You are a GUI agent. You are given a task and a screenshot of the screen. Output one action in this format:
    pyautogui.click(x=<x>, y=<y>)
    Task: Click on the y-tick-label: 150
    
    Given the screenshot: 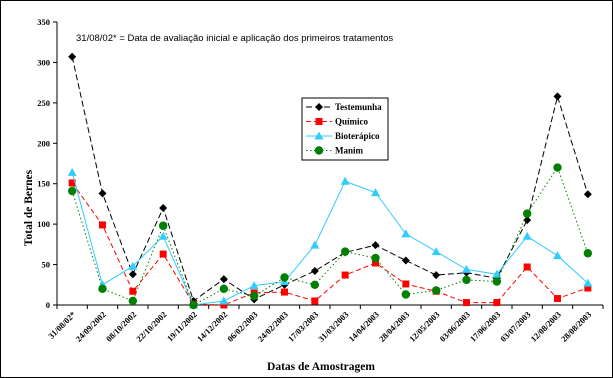 What is the action you would take?
    pyautogui.click(x=43, y=184)
    